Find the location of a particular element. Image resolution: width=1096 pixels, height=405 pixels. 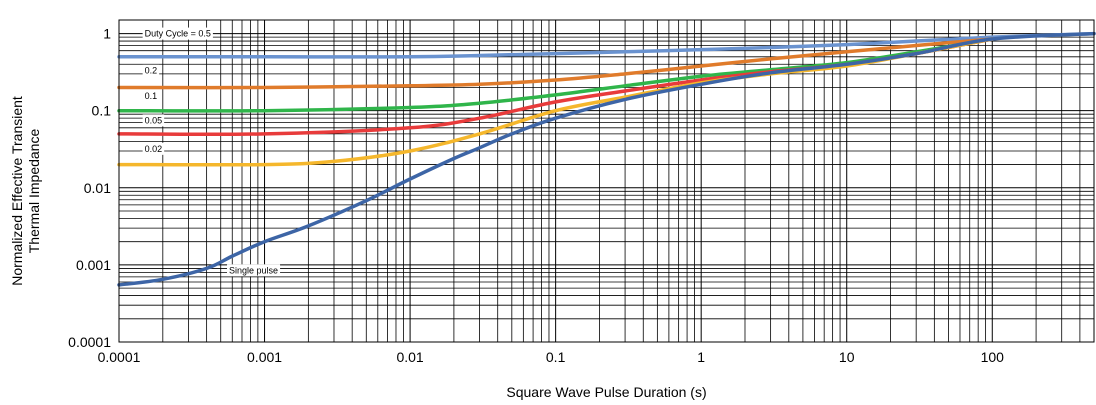

x-tick-label: 1 is located at coordinates (701, 357).